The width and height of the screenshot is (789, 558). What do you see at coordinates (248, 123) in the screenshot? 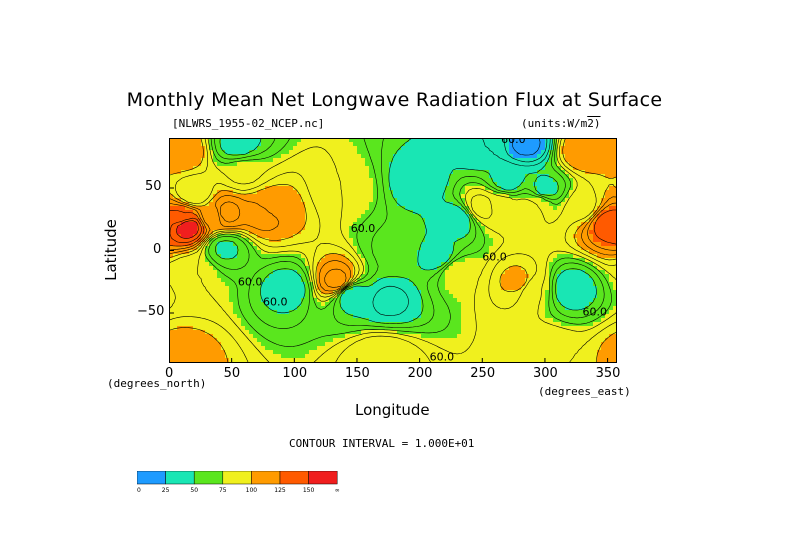
I see `file-label: [NLWRS_1955-02_NCEP.nc]` at bounding box center [248, 123].